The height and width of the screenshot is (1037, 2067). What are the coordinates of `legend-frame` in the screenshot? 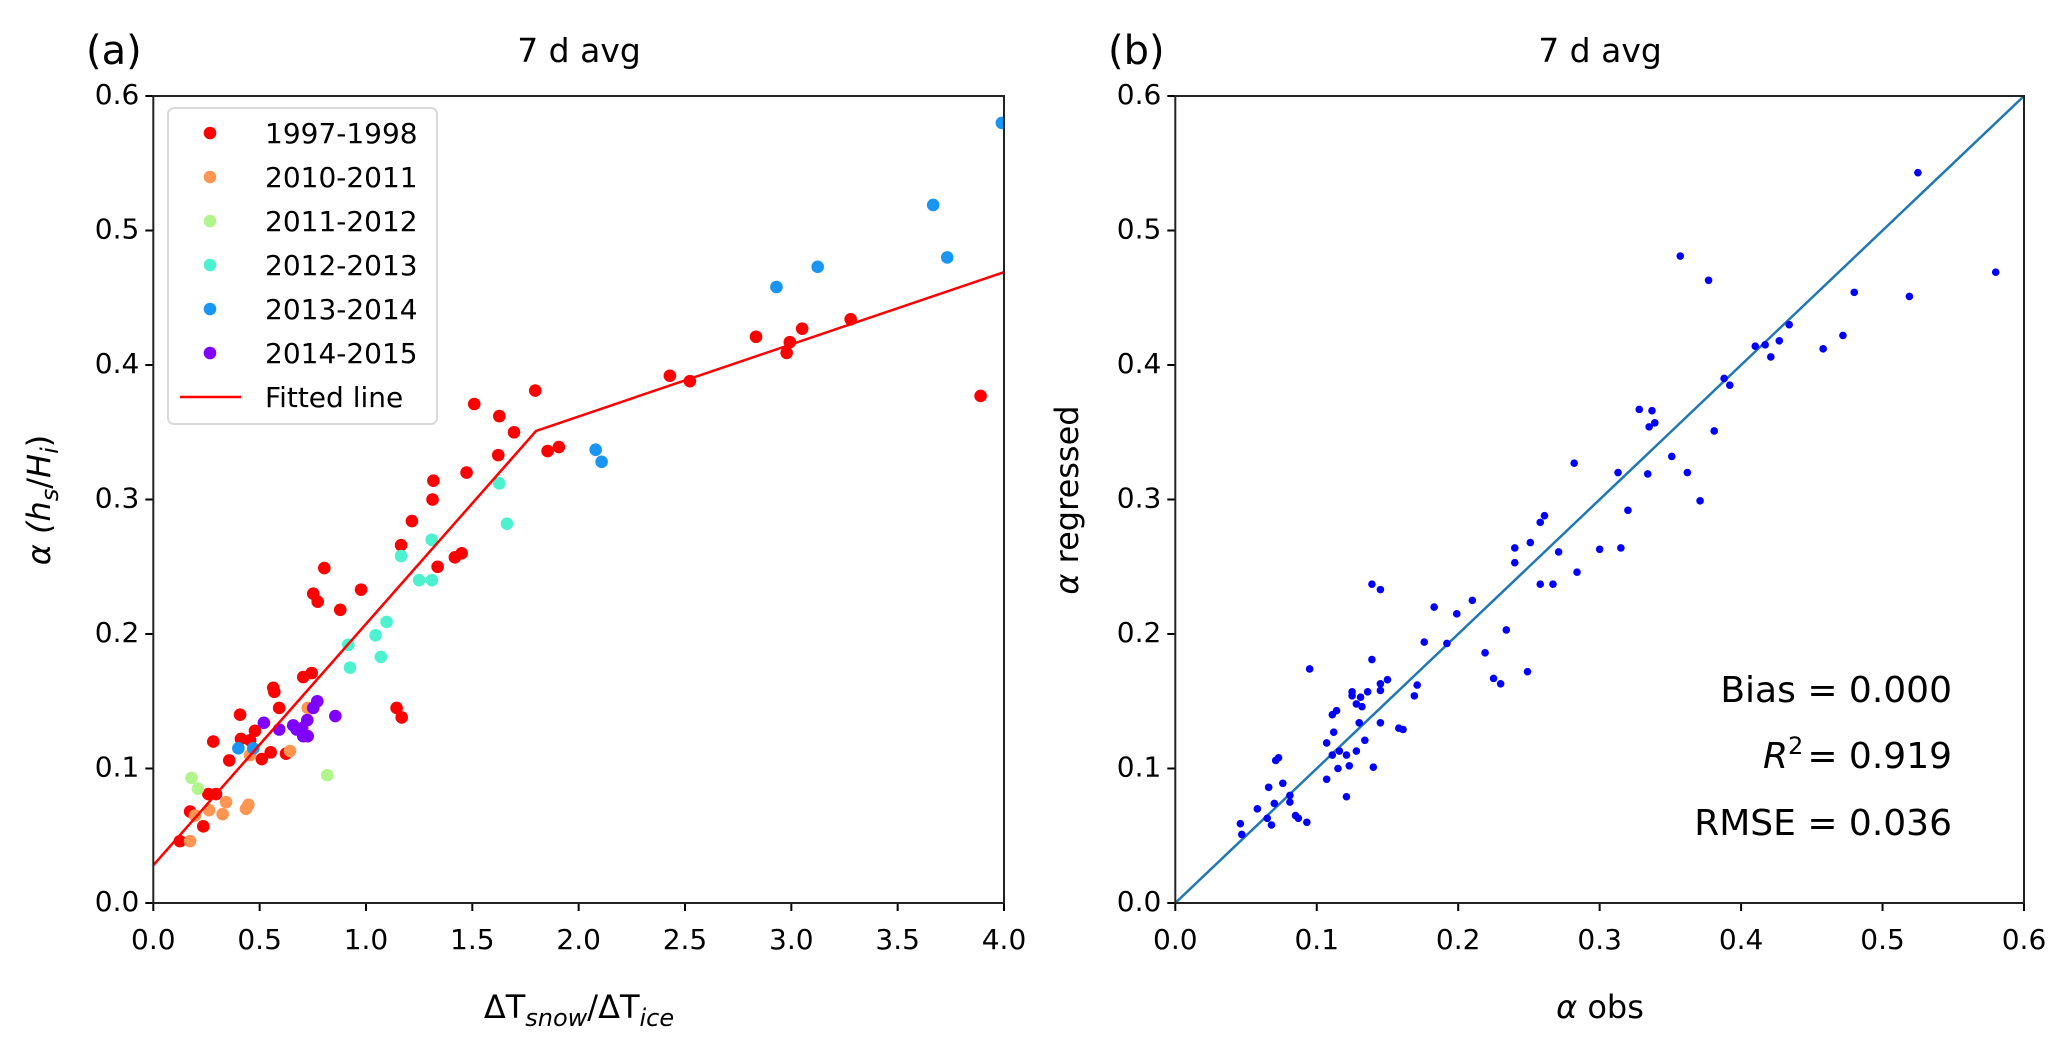 It's located at (302, 266).